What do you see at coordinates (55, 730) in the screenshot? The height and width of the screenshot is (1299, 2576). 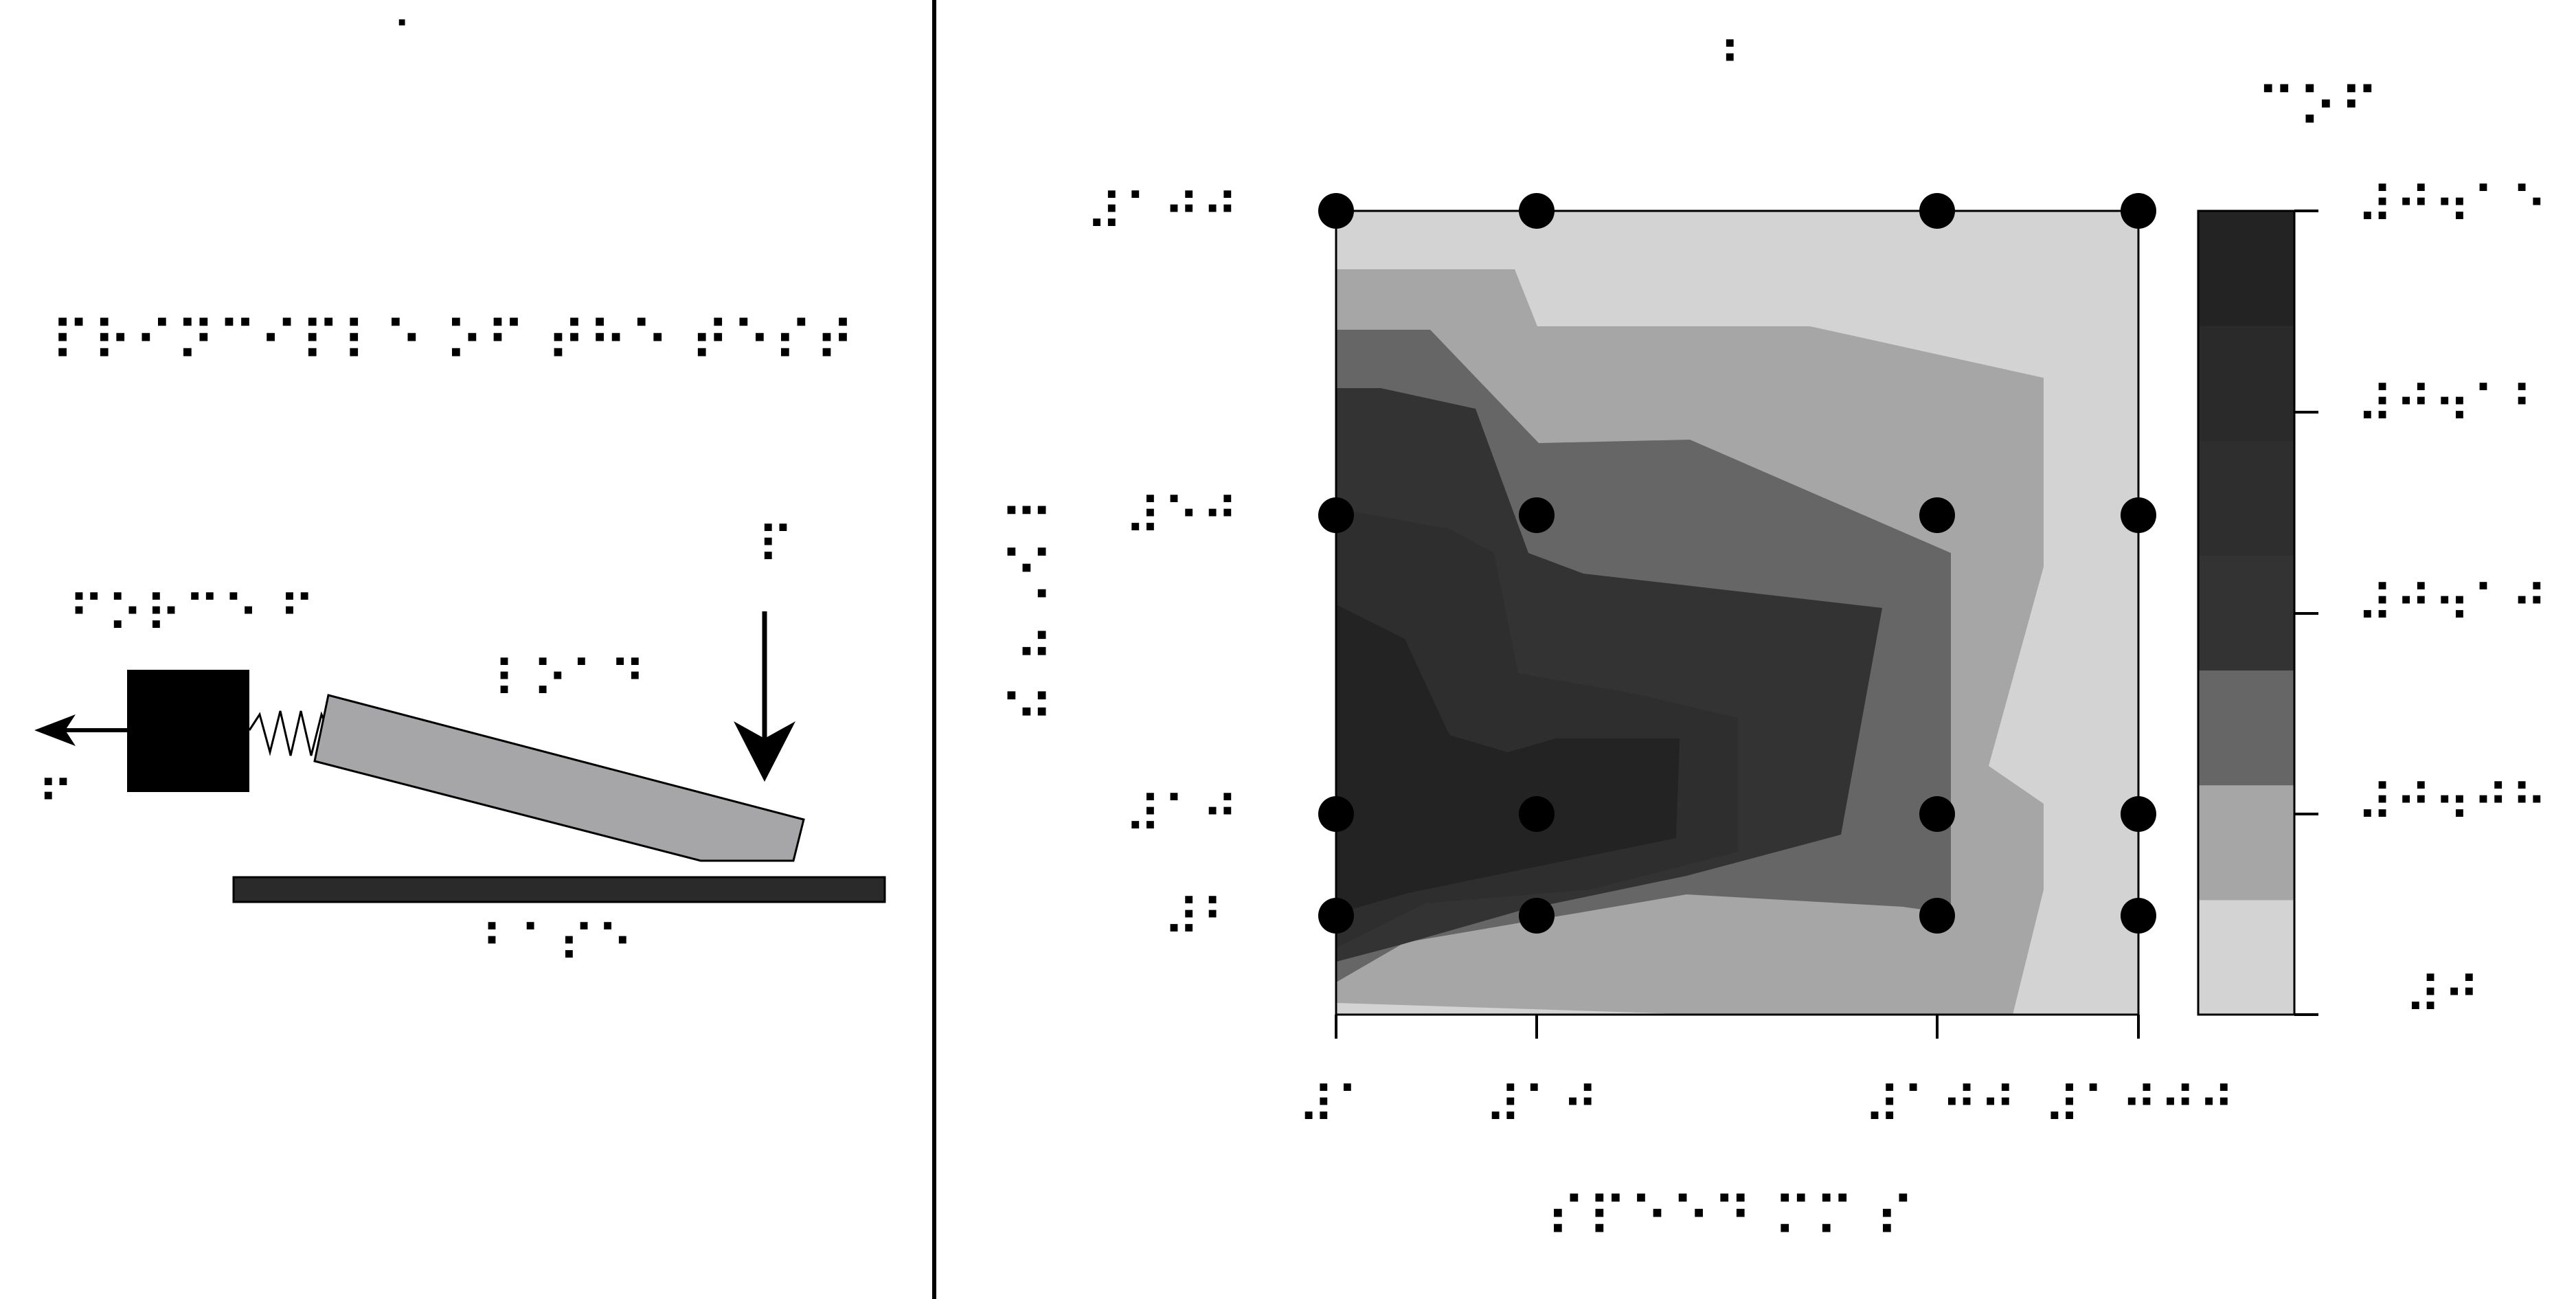 I see `pull-arrow-head` at bounding box center [55, 730].